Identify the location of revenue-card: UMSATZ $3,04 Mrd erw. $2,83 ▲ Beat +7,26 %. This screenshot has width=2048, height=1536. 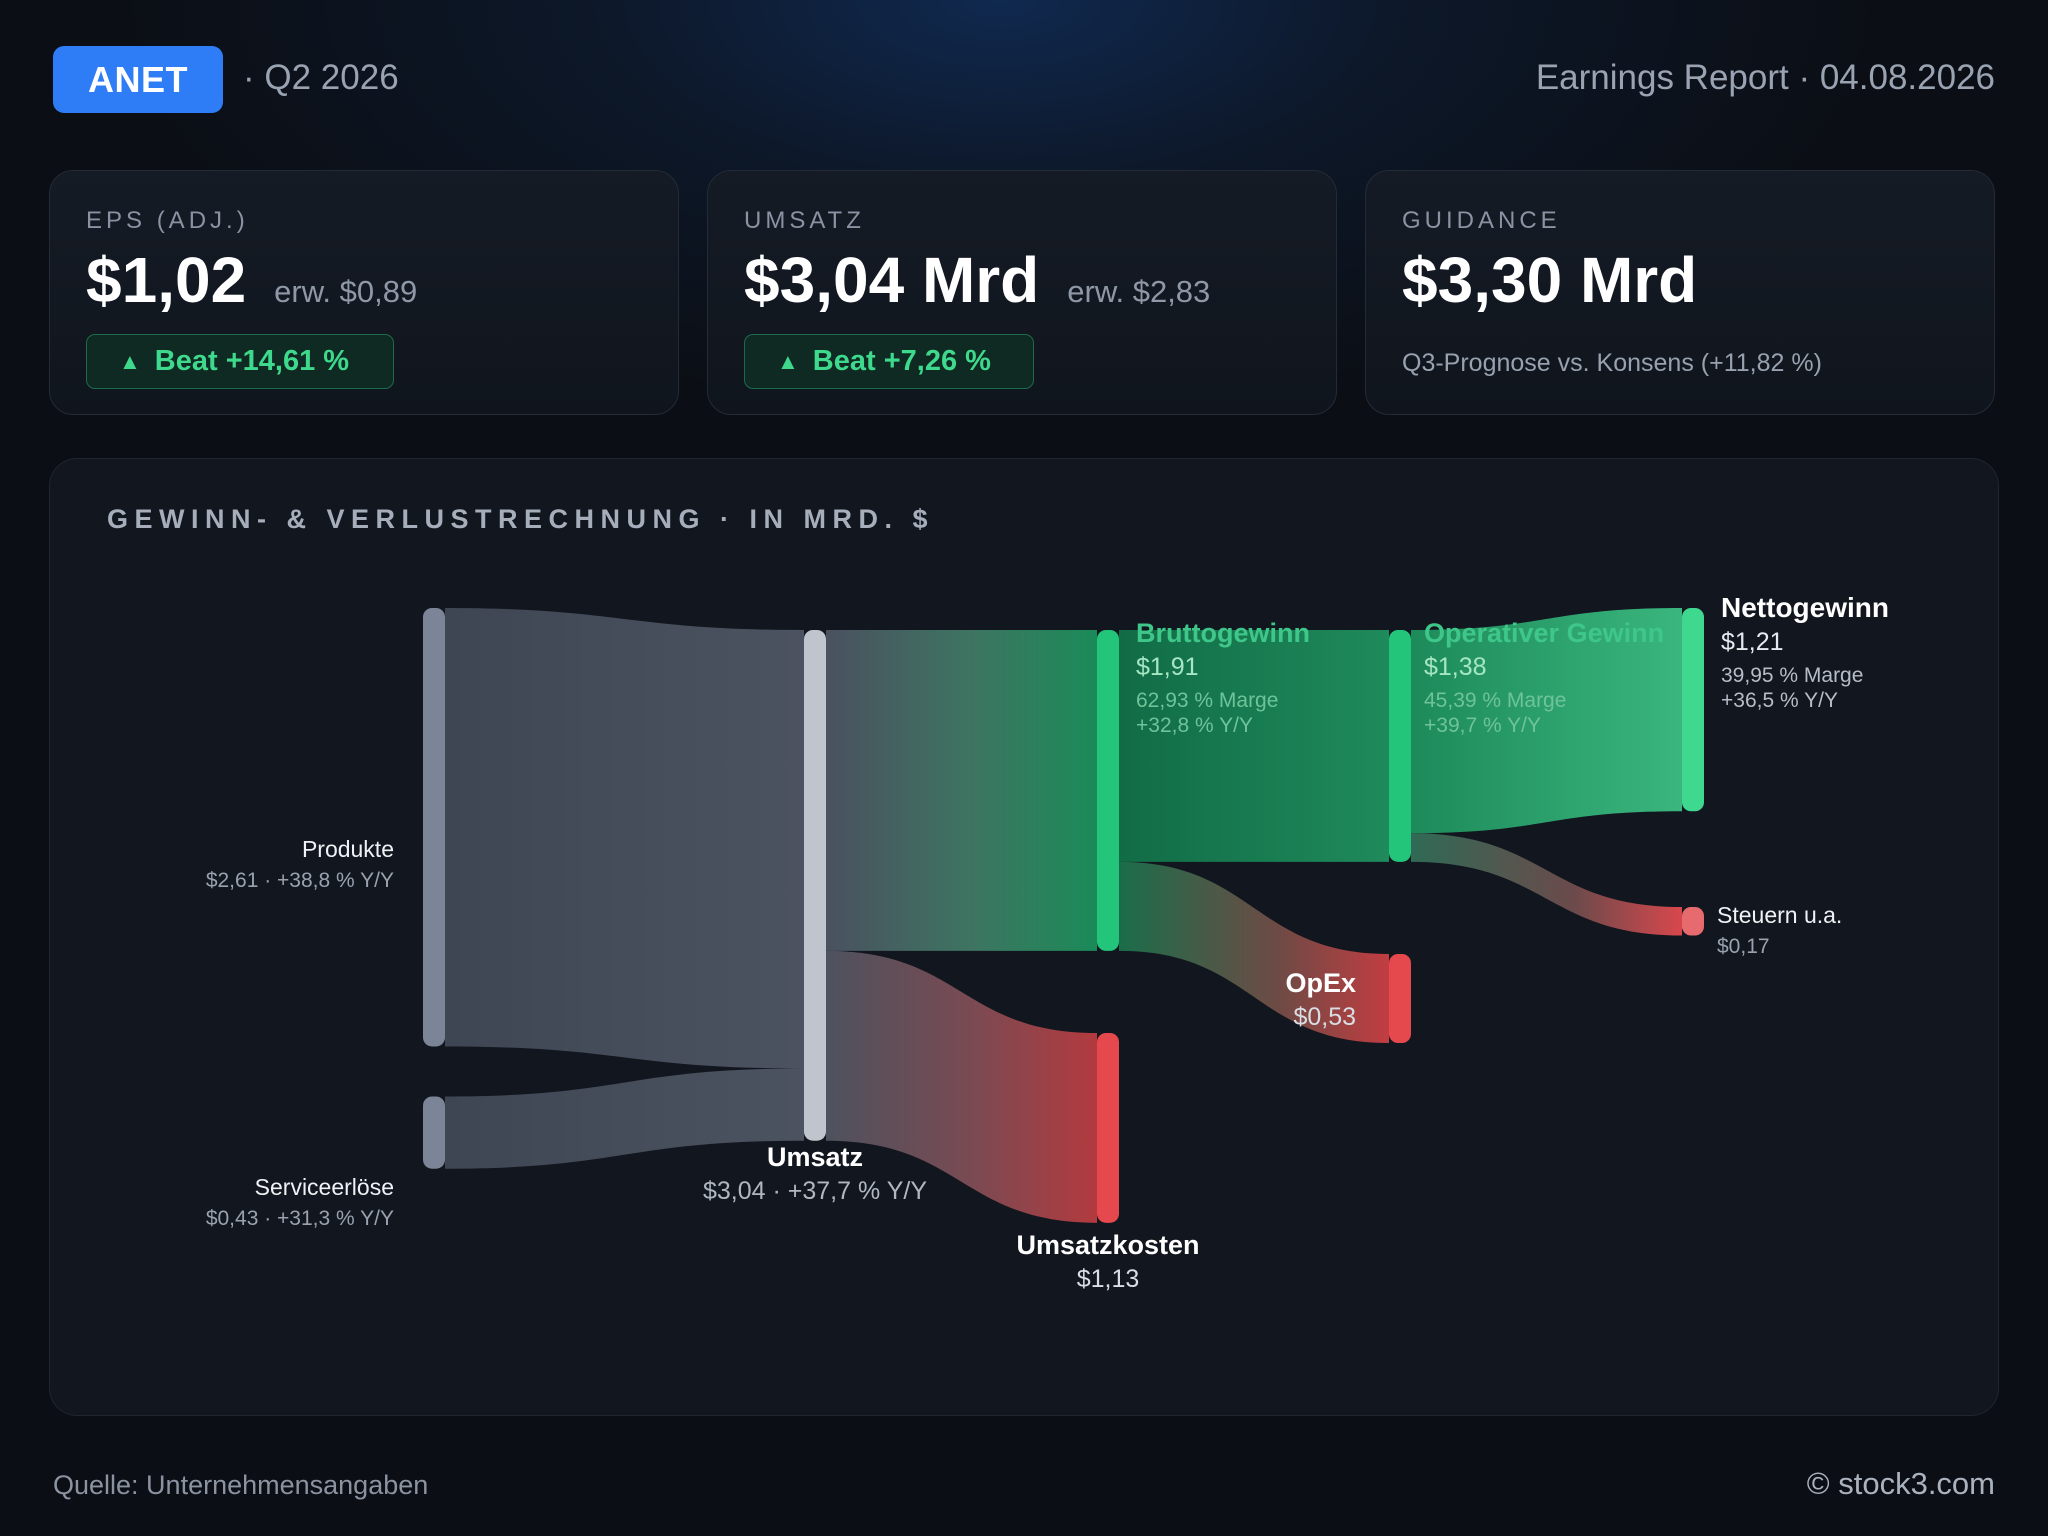
(1022, 292).